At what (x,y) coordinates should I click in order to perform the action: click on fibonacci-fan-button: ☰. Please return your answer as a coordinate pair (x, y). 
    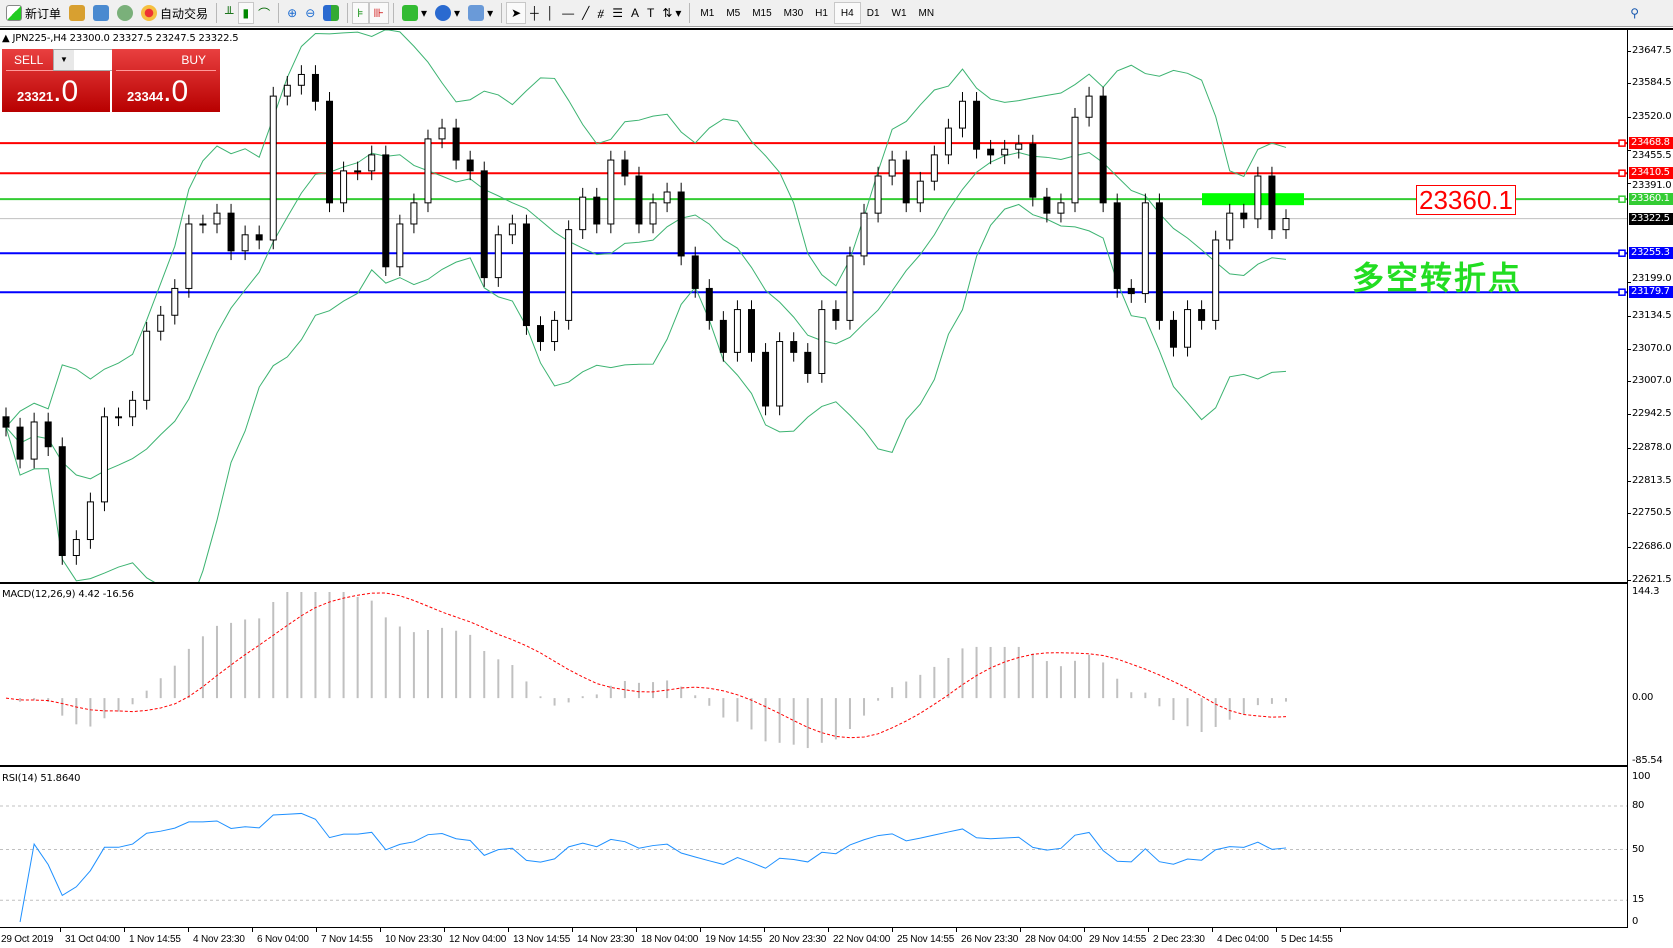
    Looking at the image, I should click on (617, 13).